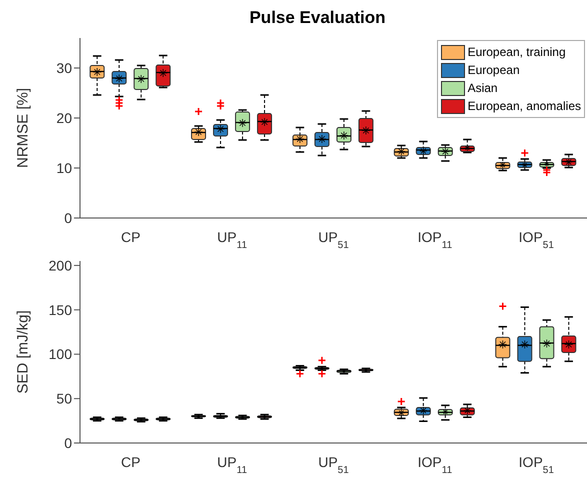 The width and height of the screenshot is (587, 477). I want to click on y-tick-label: 20, so click(64, 118).